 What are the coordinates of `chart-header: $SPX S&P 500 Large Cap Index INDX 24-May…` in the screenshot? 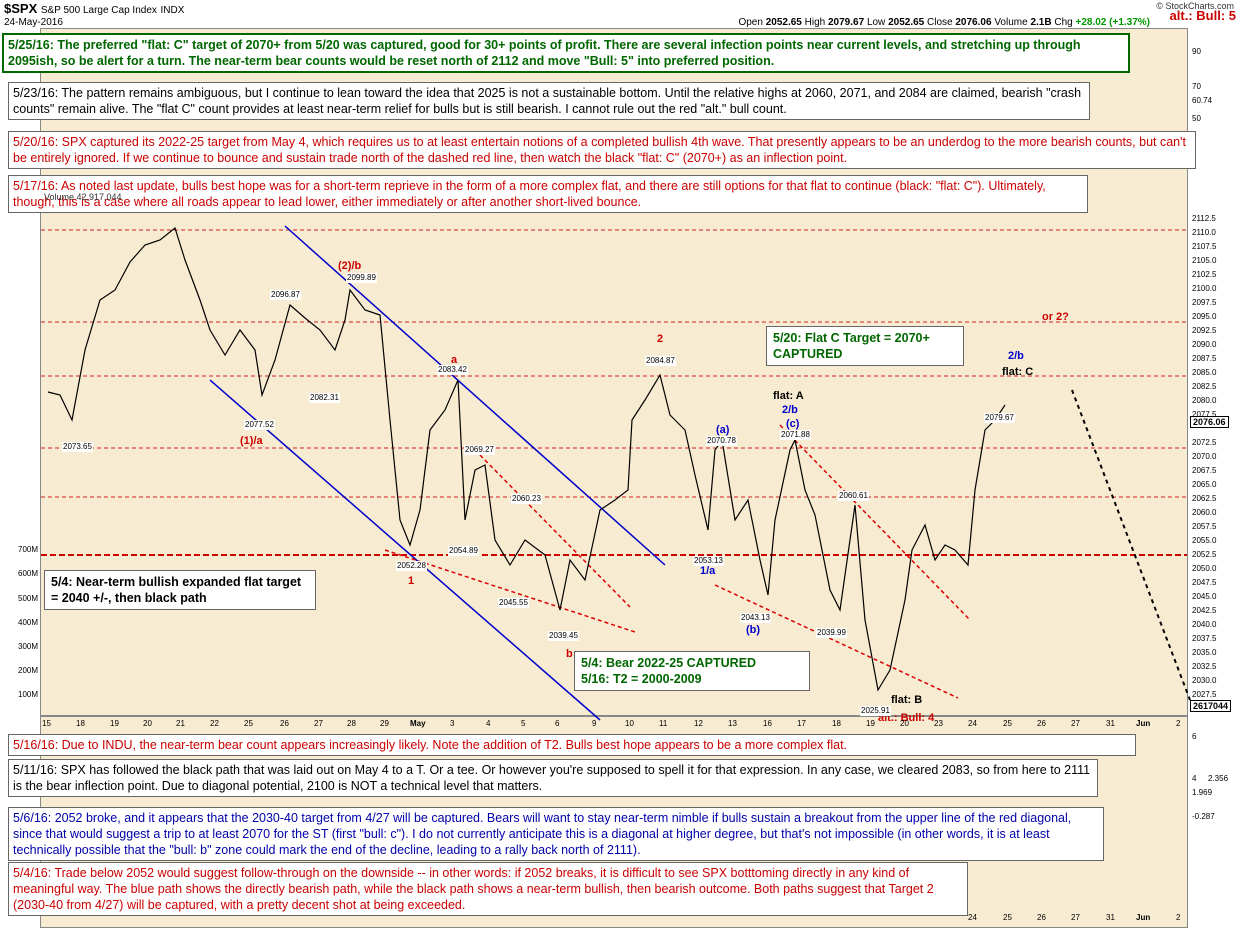 It's located at (620, 15).